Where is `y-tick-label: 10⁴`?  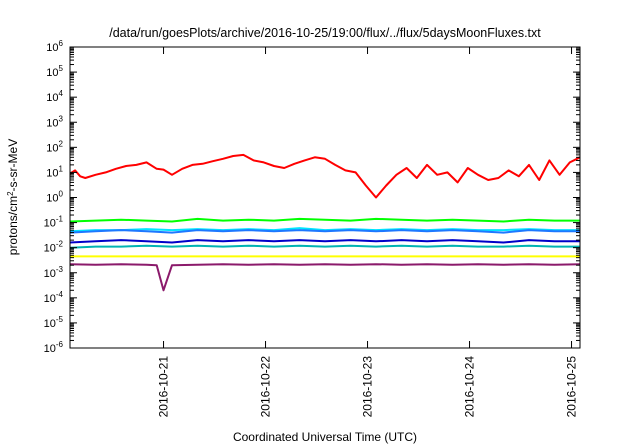
y-tick-label: 10⁴ is located at coordinates (54, 96).